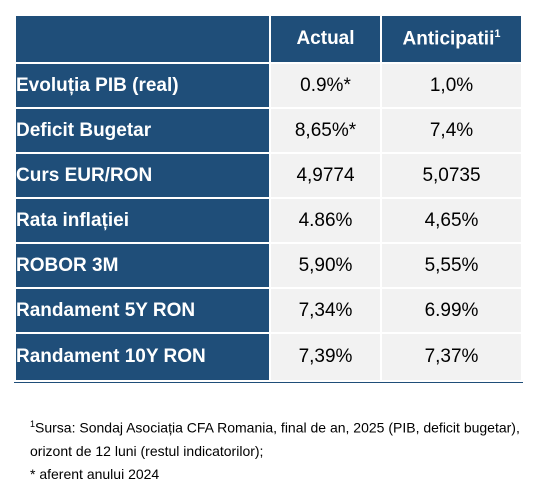  Describe the element at coordinates (33, 424) in the screenshot. I see `source-note-mark: 1` at that location.